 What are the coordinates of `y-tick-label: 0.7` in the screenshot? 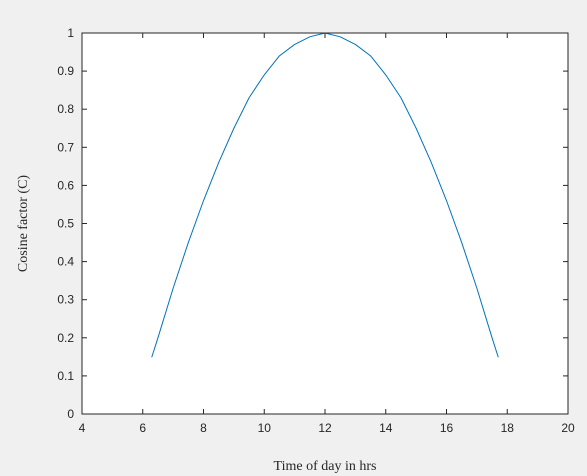 It's located at (65, 147).